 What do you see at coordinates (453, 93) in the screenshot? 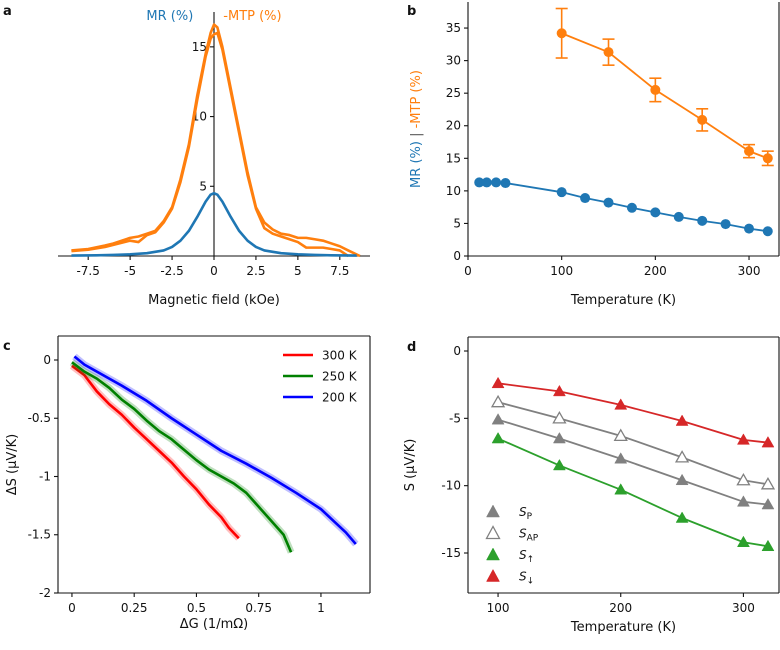
I see `y-tick-label: 25` at bounding box center [453, 93].